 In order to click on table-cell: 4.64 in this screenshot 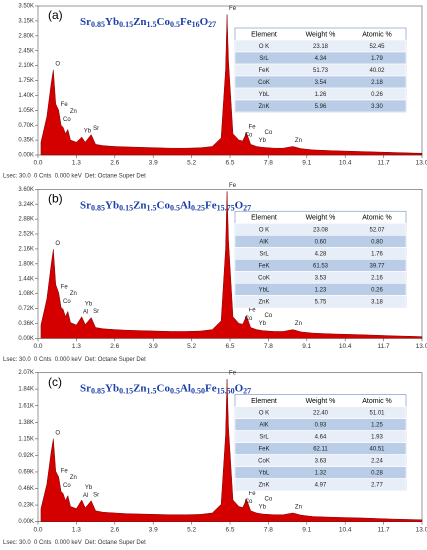, I will do `click(321, 438)`.